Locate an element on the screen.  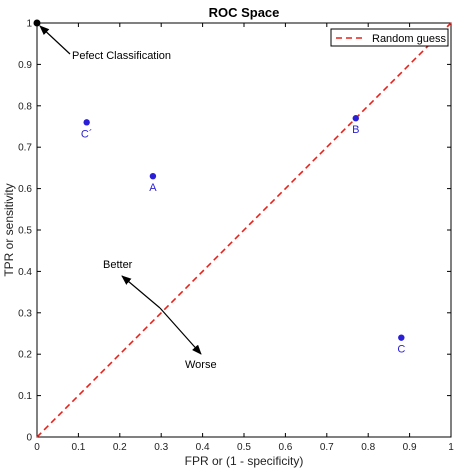
chart-title: ROC Space is located at coordinates (244, 12).